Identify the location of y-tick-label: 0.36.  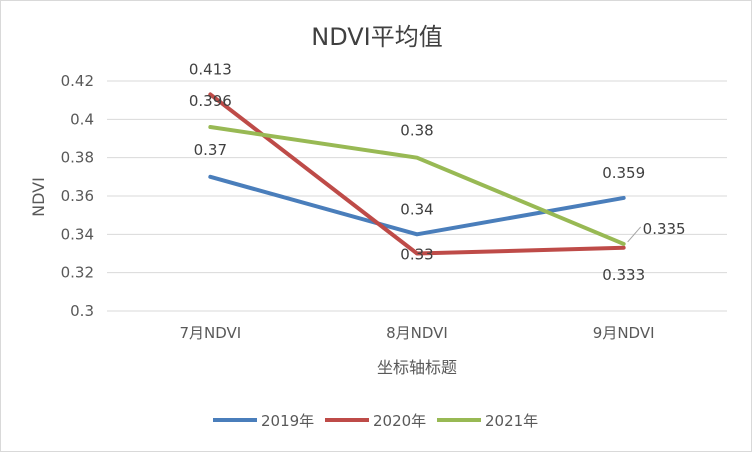
(77, 196).